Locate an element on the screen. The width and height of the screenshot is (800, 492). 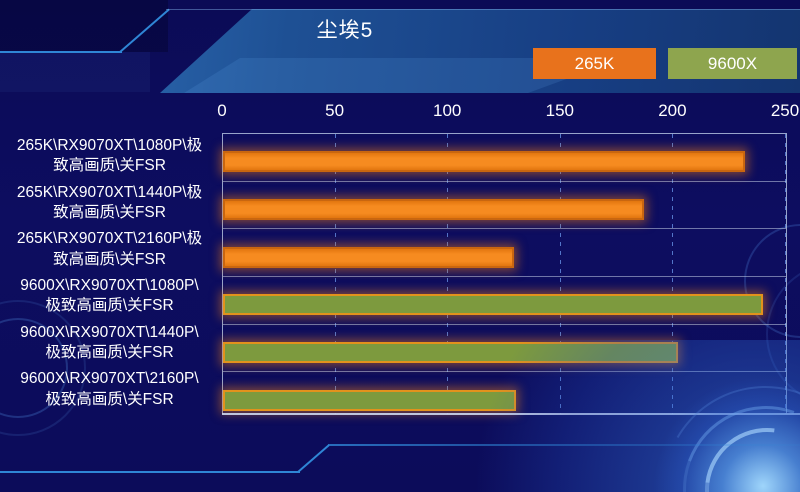
legend-265k-button: 265K is located at coordinates (594, 63).